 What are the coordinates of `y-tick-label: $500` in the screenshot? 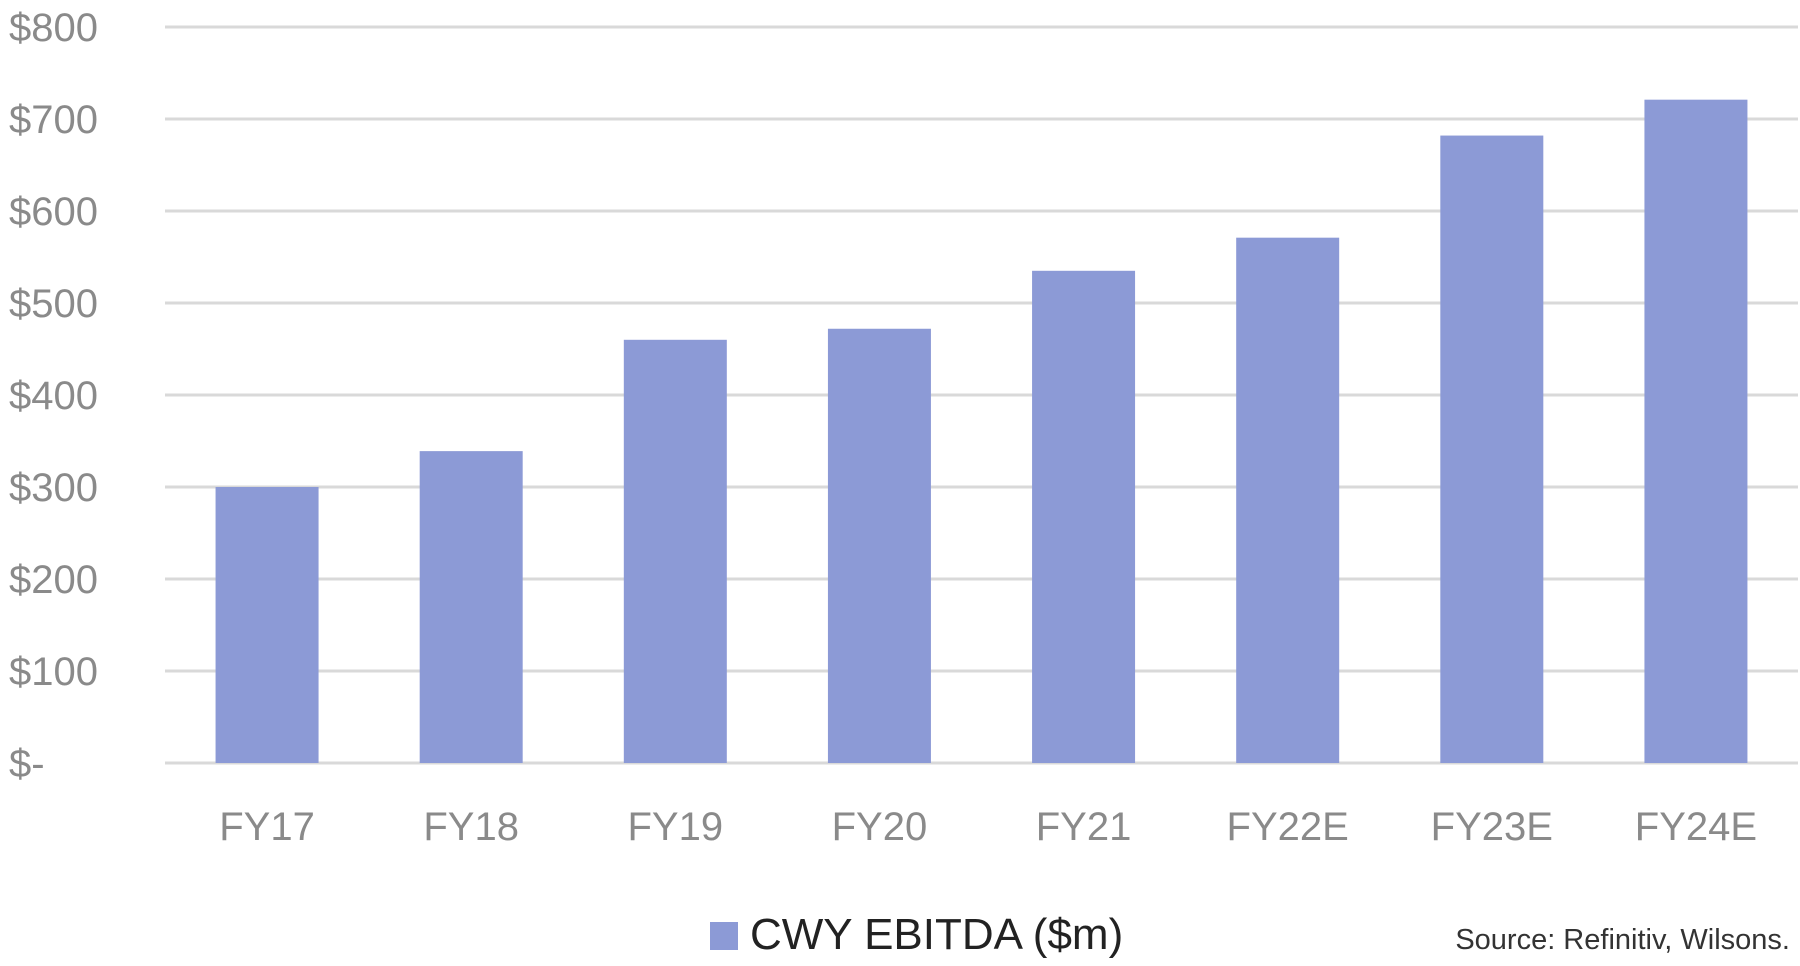 It's located at (53, 304).